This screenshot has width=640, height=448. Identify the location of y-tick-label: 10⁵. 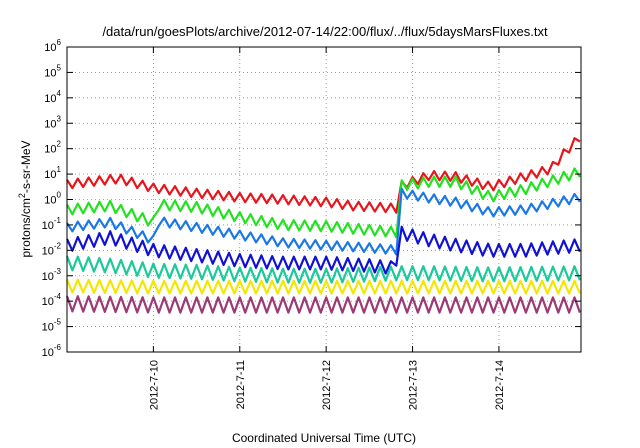
(52, 71).